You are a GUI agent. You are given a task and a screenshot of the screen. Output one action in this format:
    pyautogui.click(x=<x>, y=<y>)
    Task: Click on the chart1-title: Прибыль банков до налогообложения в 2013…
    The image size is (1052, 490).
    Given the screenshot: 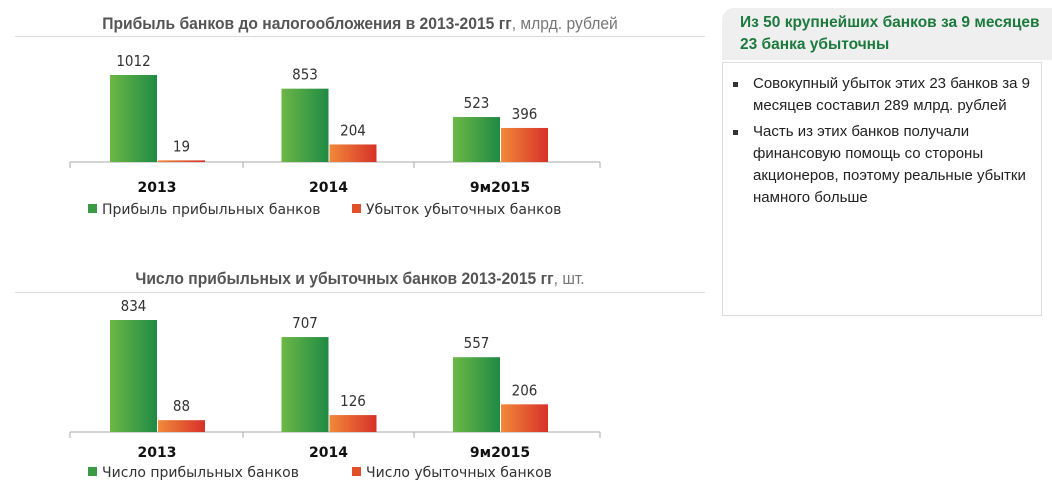 What is the action you would take?
    pyautogui.click(x=360, y=24)
    